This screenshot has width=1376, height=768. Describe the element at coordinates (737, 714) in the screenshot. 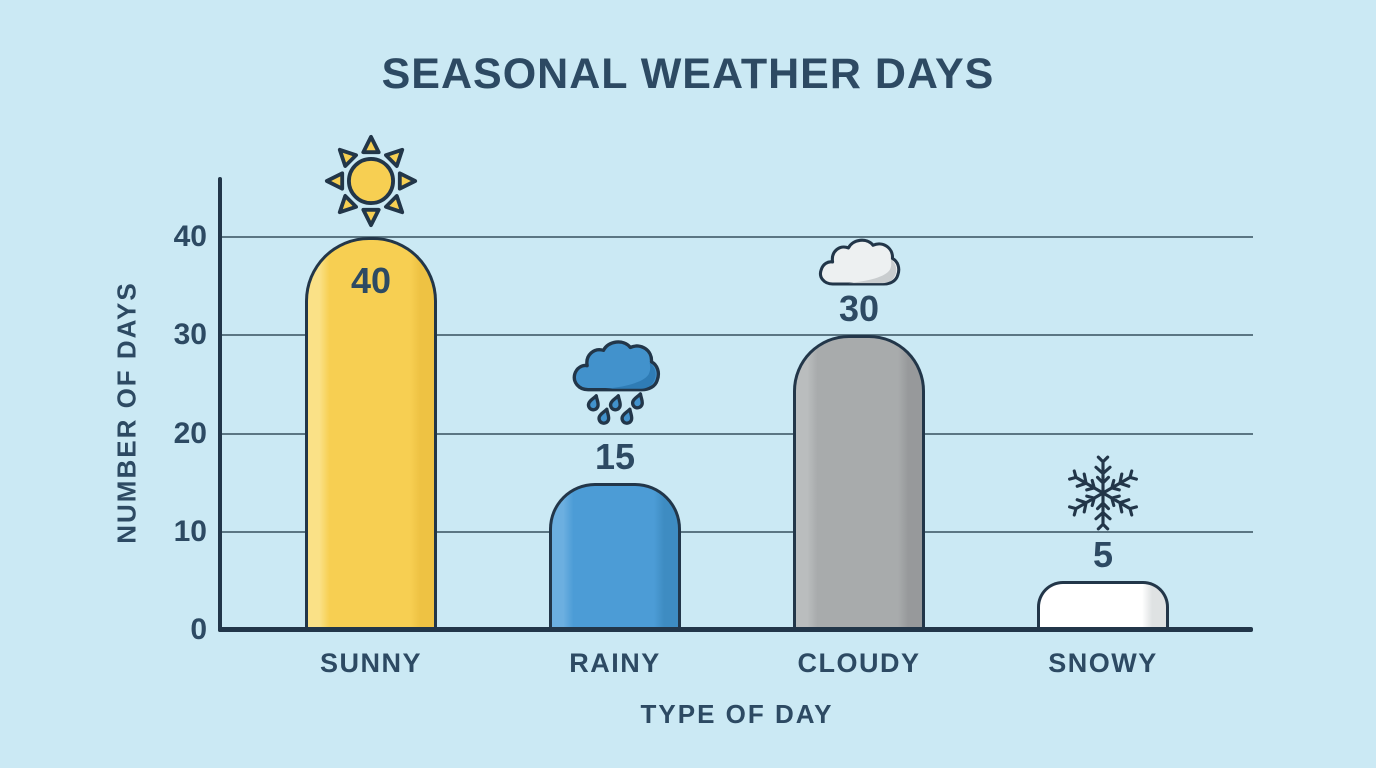

I see `x-axis-title: TYPE OF DAY` at that location.